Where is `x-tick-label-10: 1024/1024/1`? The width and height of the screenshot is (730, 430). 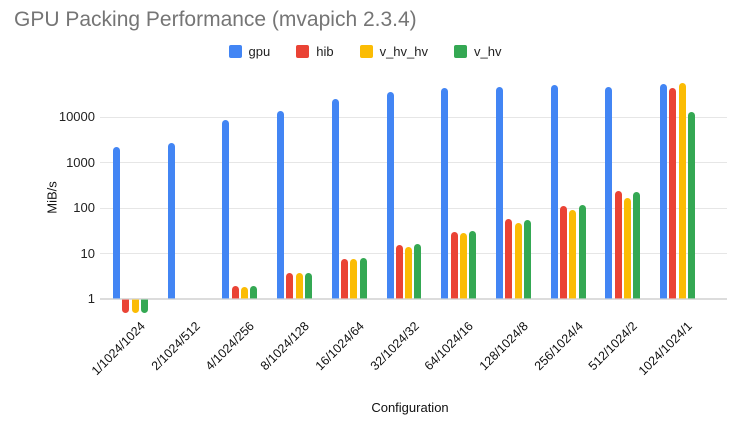 x-tick-label-10: 1024/1024/1 is located at coordinates (665, 349).